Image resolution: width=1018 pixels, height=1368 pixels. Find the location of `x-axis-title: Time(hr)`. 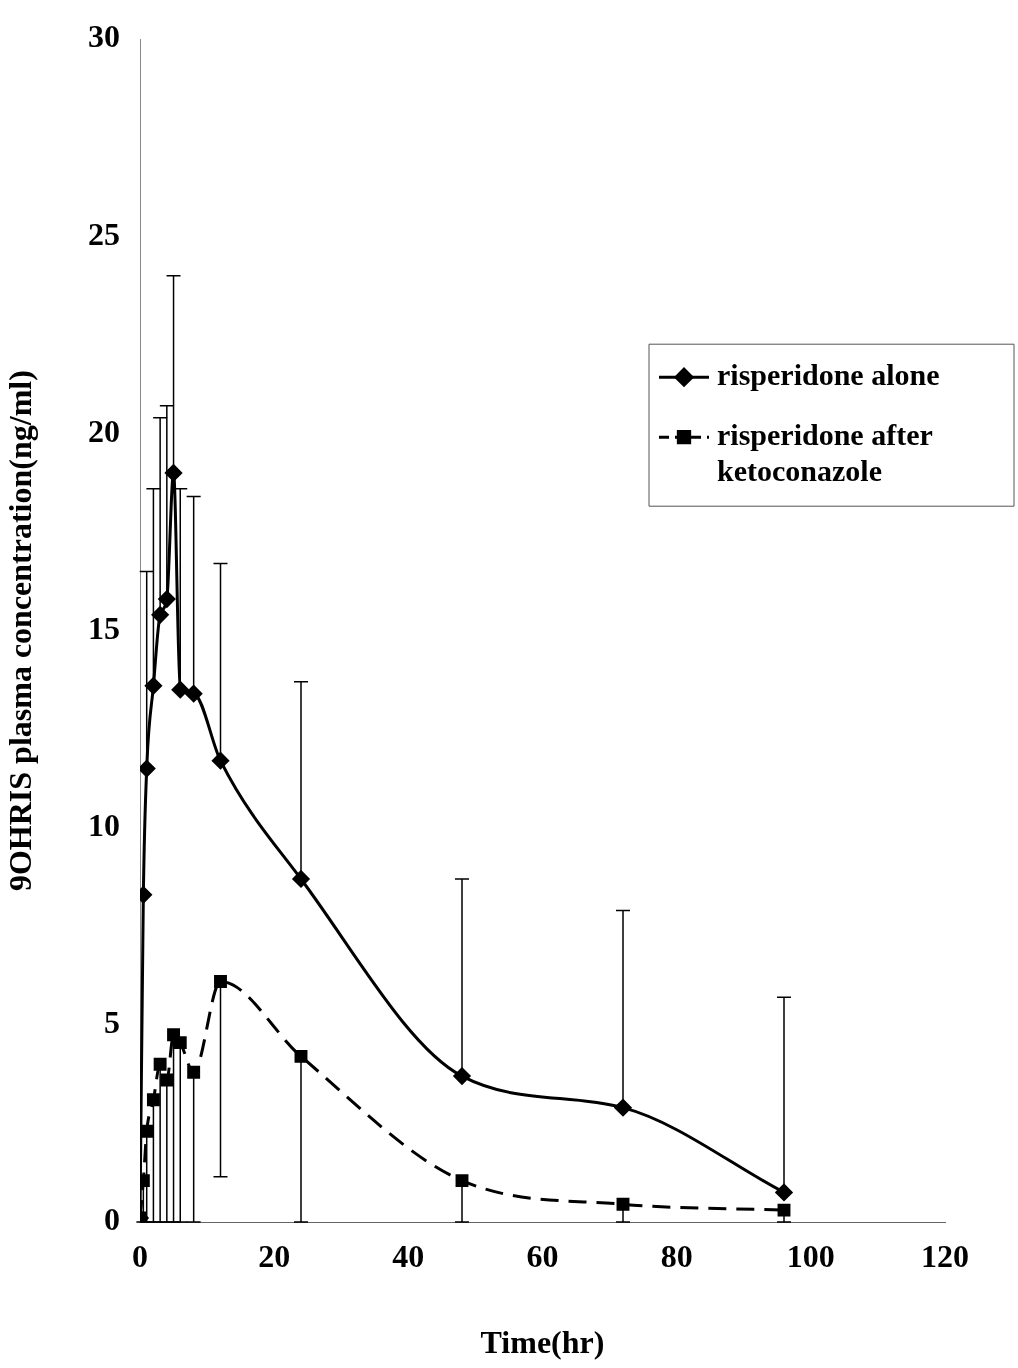

x-axis-title: Time(hr) is located at coordinates (542, 1342).